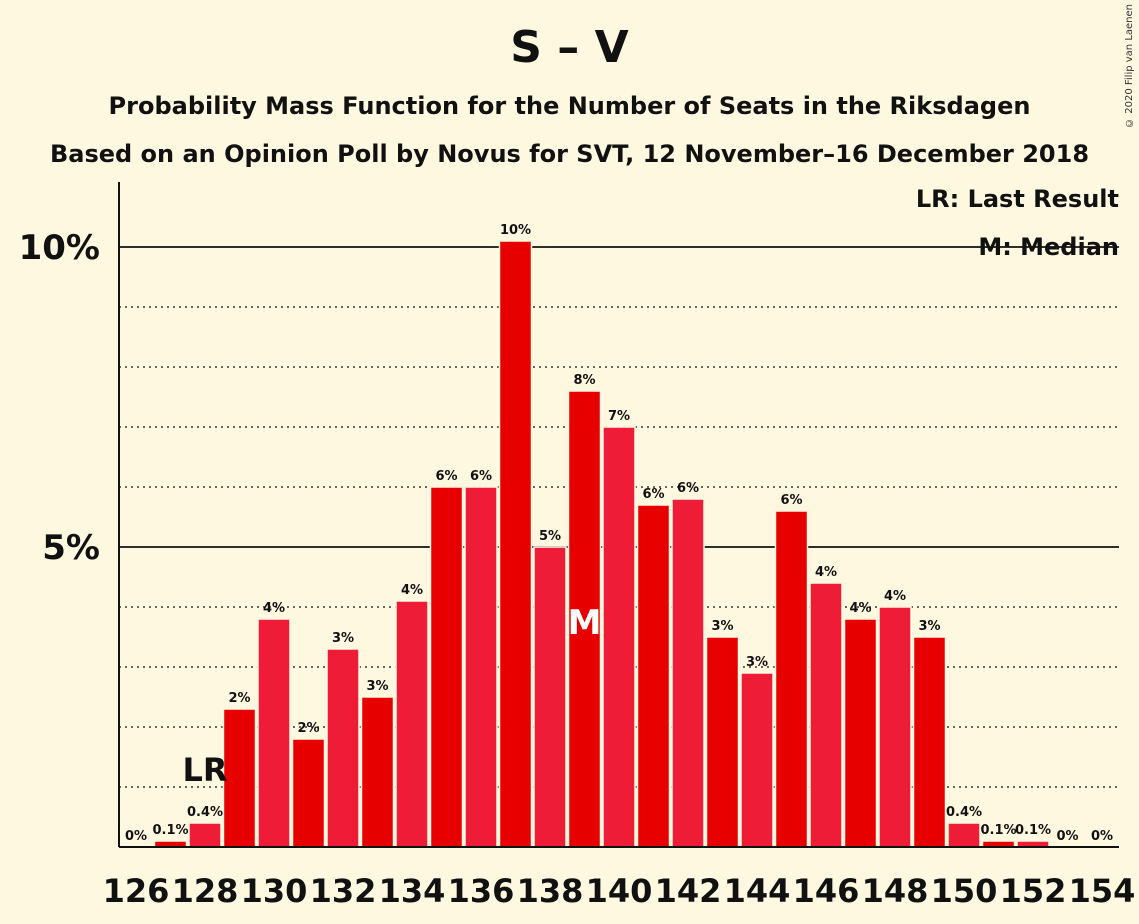 This screenshot has height=924, width=1139. Describe the element at coordinates (1102, 836) in the screenshot. I see `data-label-154: 0%` at that location.